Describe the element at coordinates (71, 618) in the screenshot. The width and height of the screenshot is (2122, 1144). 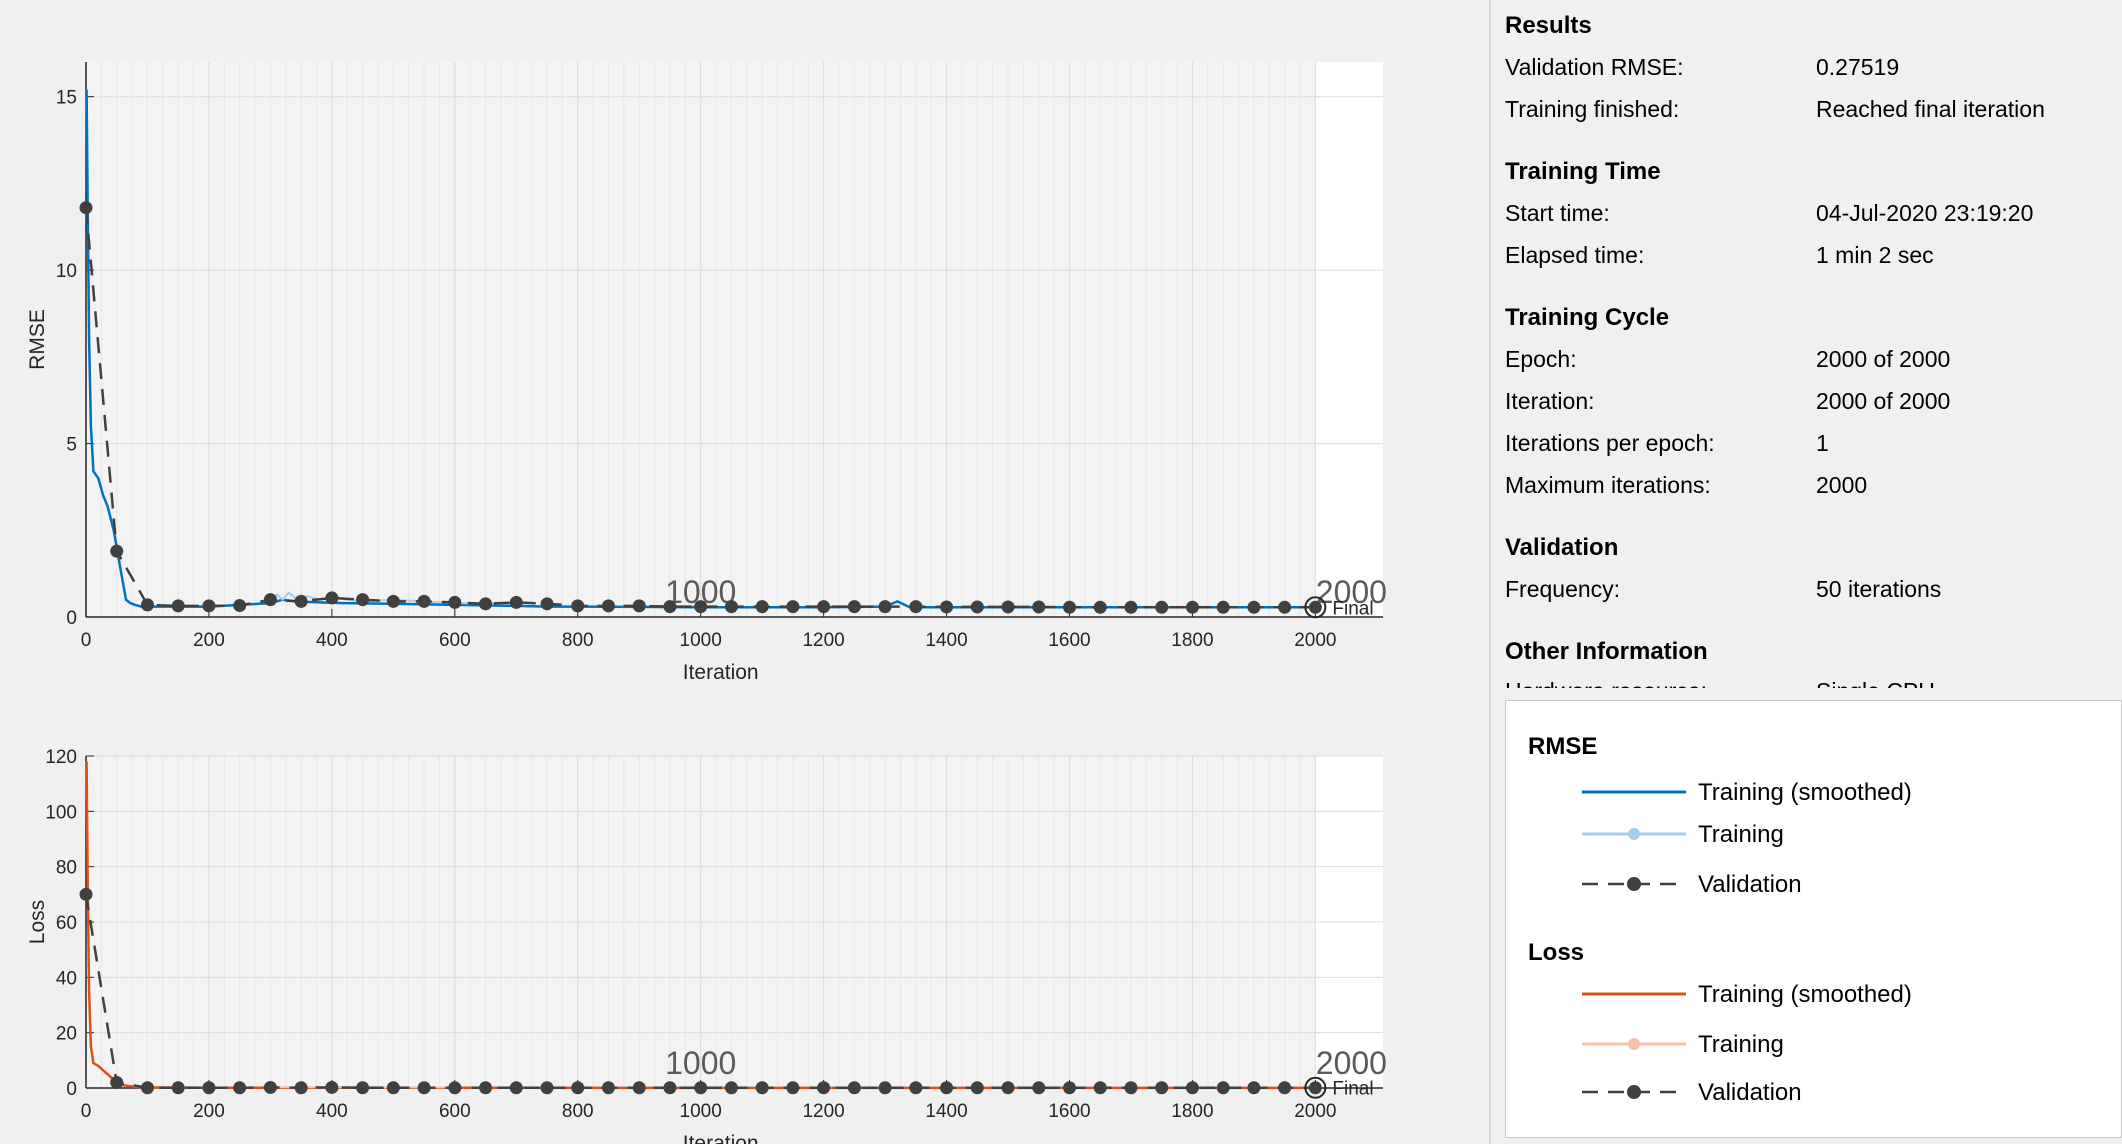
I see `rmse-y-tick-label: 0` at that location.